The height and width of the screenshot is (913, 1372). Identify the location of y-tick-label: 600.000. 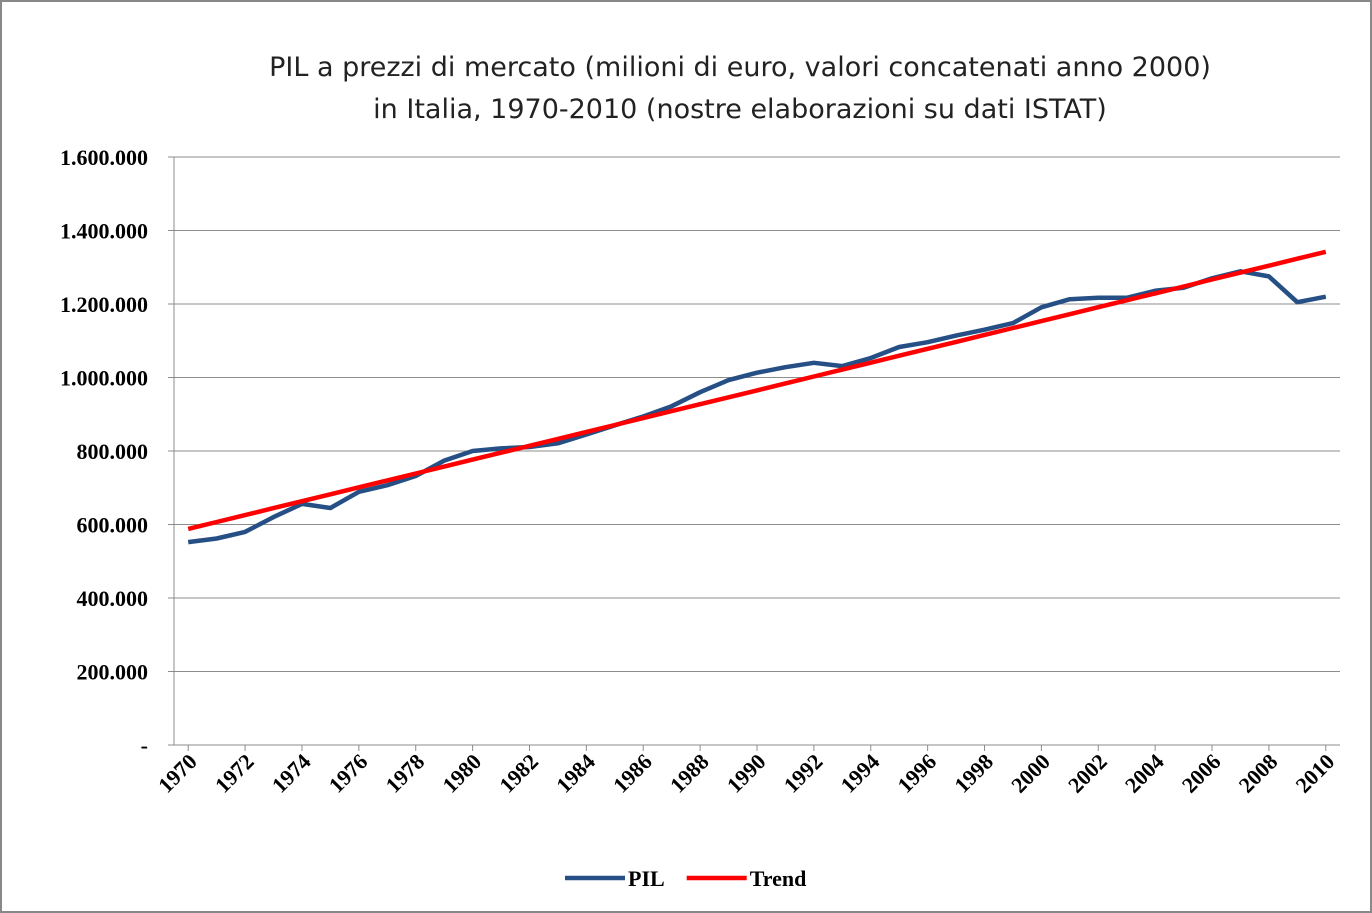
(113, 525).